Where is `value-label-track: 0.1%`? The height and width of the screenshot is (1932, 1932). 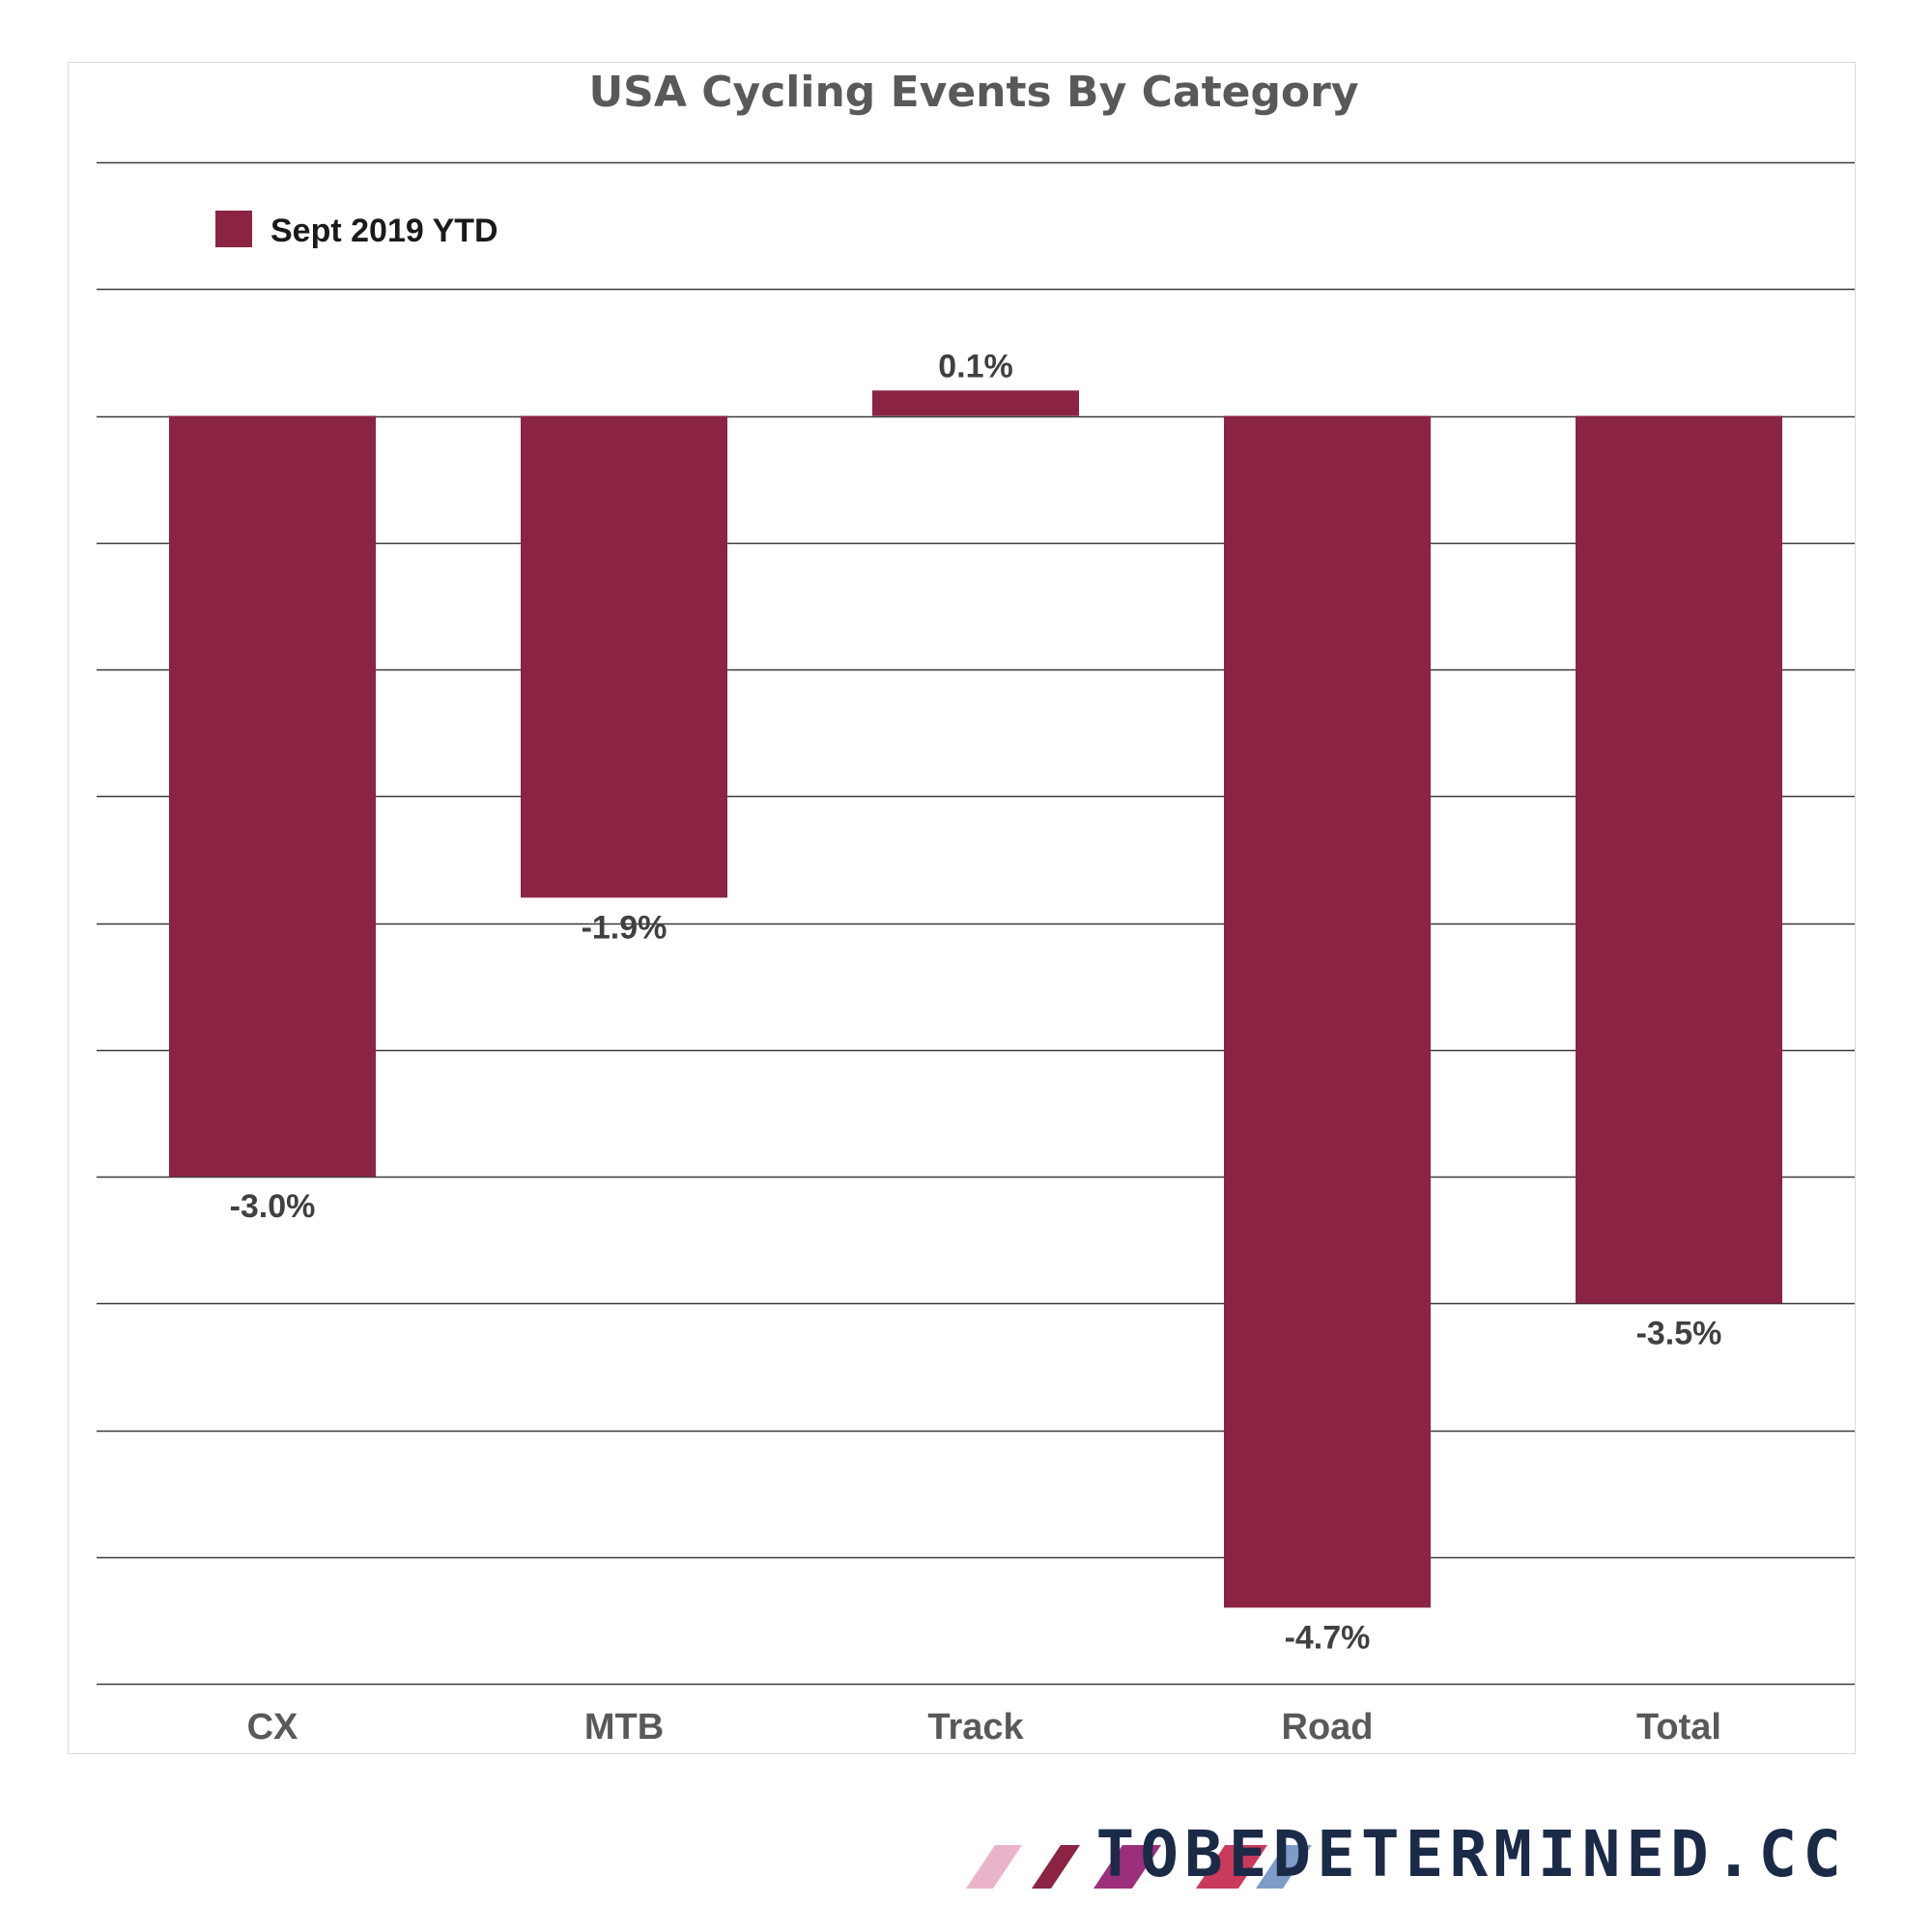 value-label-track: 0.1% is located at coordinates (975, 366).